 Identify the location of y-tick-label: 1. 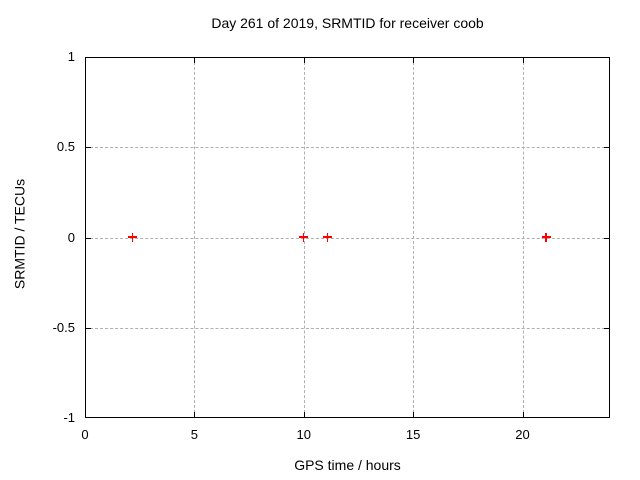
(71, 56).